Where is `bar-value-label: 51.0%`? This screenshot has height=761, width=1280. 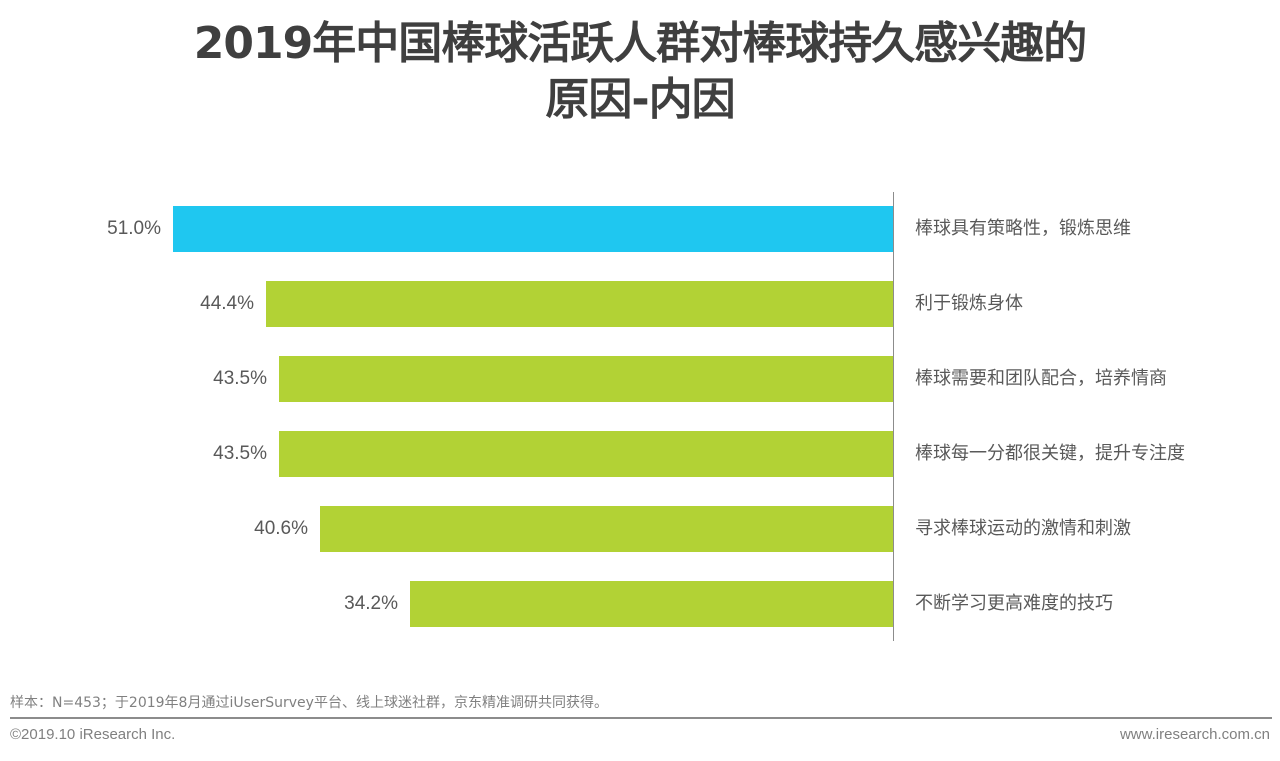
bar-value-label: 51.0% is located at coordinates (134, 228).